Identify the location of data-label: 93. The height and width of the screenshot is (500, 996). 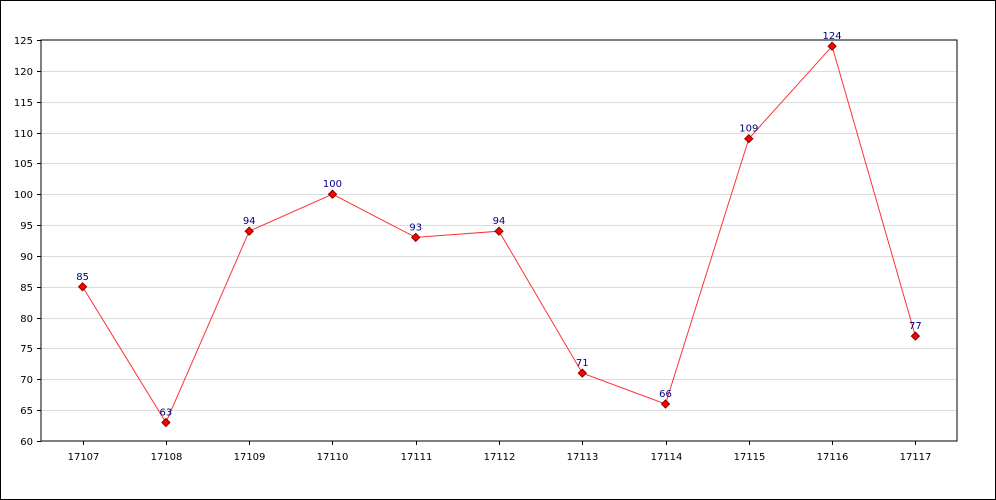
(415, 227).